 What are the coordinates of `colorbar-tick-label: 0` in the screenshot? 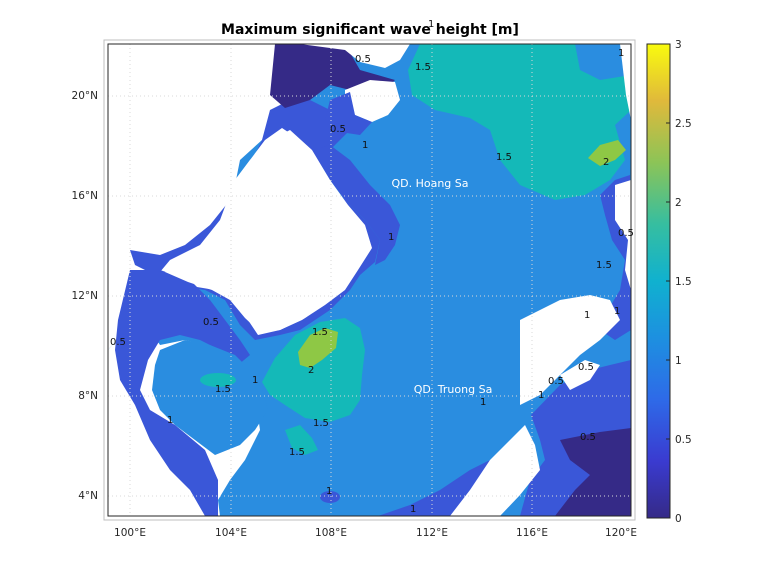 It's located at (678, 519).